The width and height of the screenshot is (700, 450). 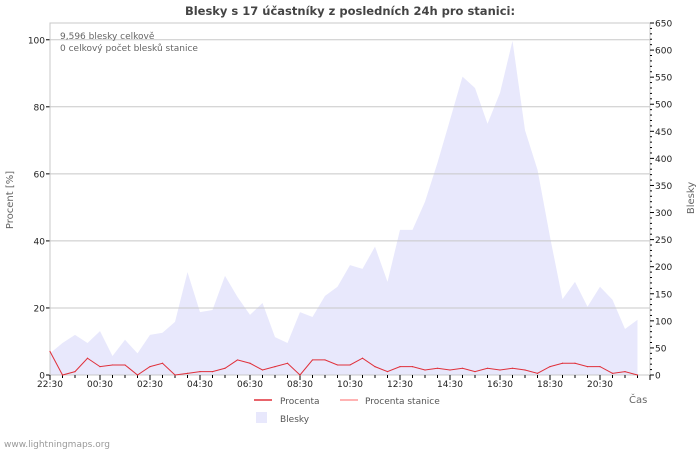 What do you see at coordinates (107, 37) in the screenshot?
I see `total-strikes-annotation: 9,596 blesky celkově` at bounding box center [107, 37].